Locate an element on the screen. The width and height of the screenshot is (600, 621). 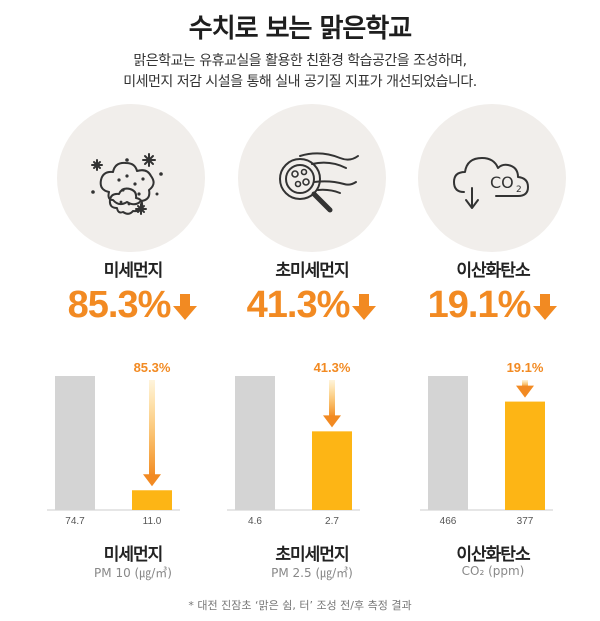
metric-percent-row-co2: 19.1% is located at coordinates (493, 305).